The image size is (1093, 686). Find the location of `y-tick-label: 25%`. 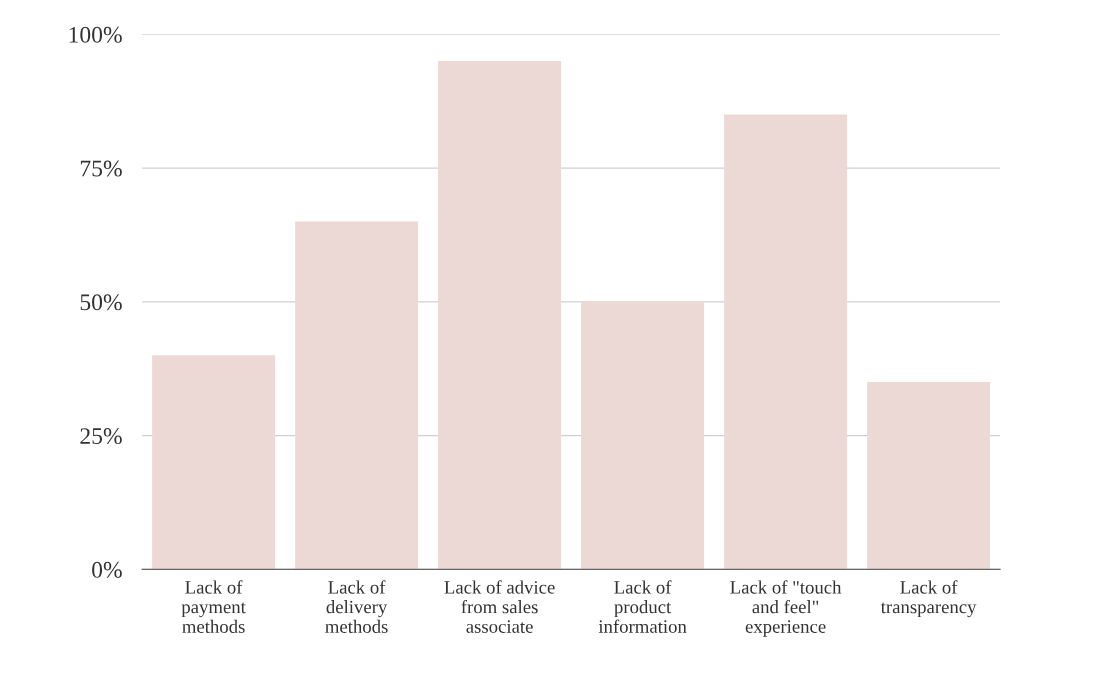

y-tick-label: 25% is located at coordinates (101, 436).